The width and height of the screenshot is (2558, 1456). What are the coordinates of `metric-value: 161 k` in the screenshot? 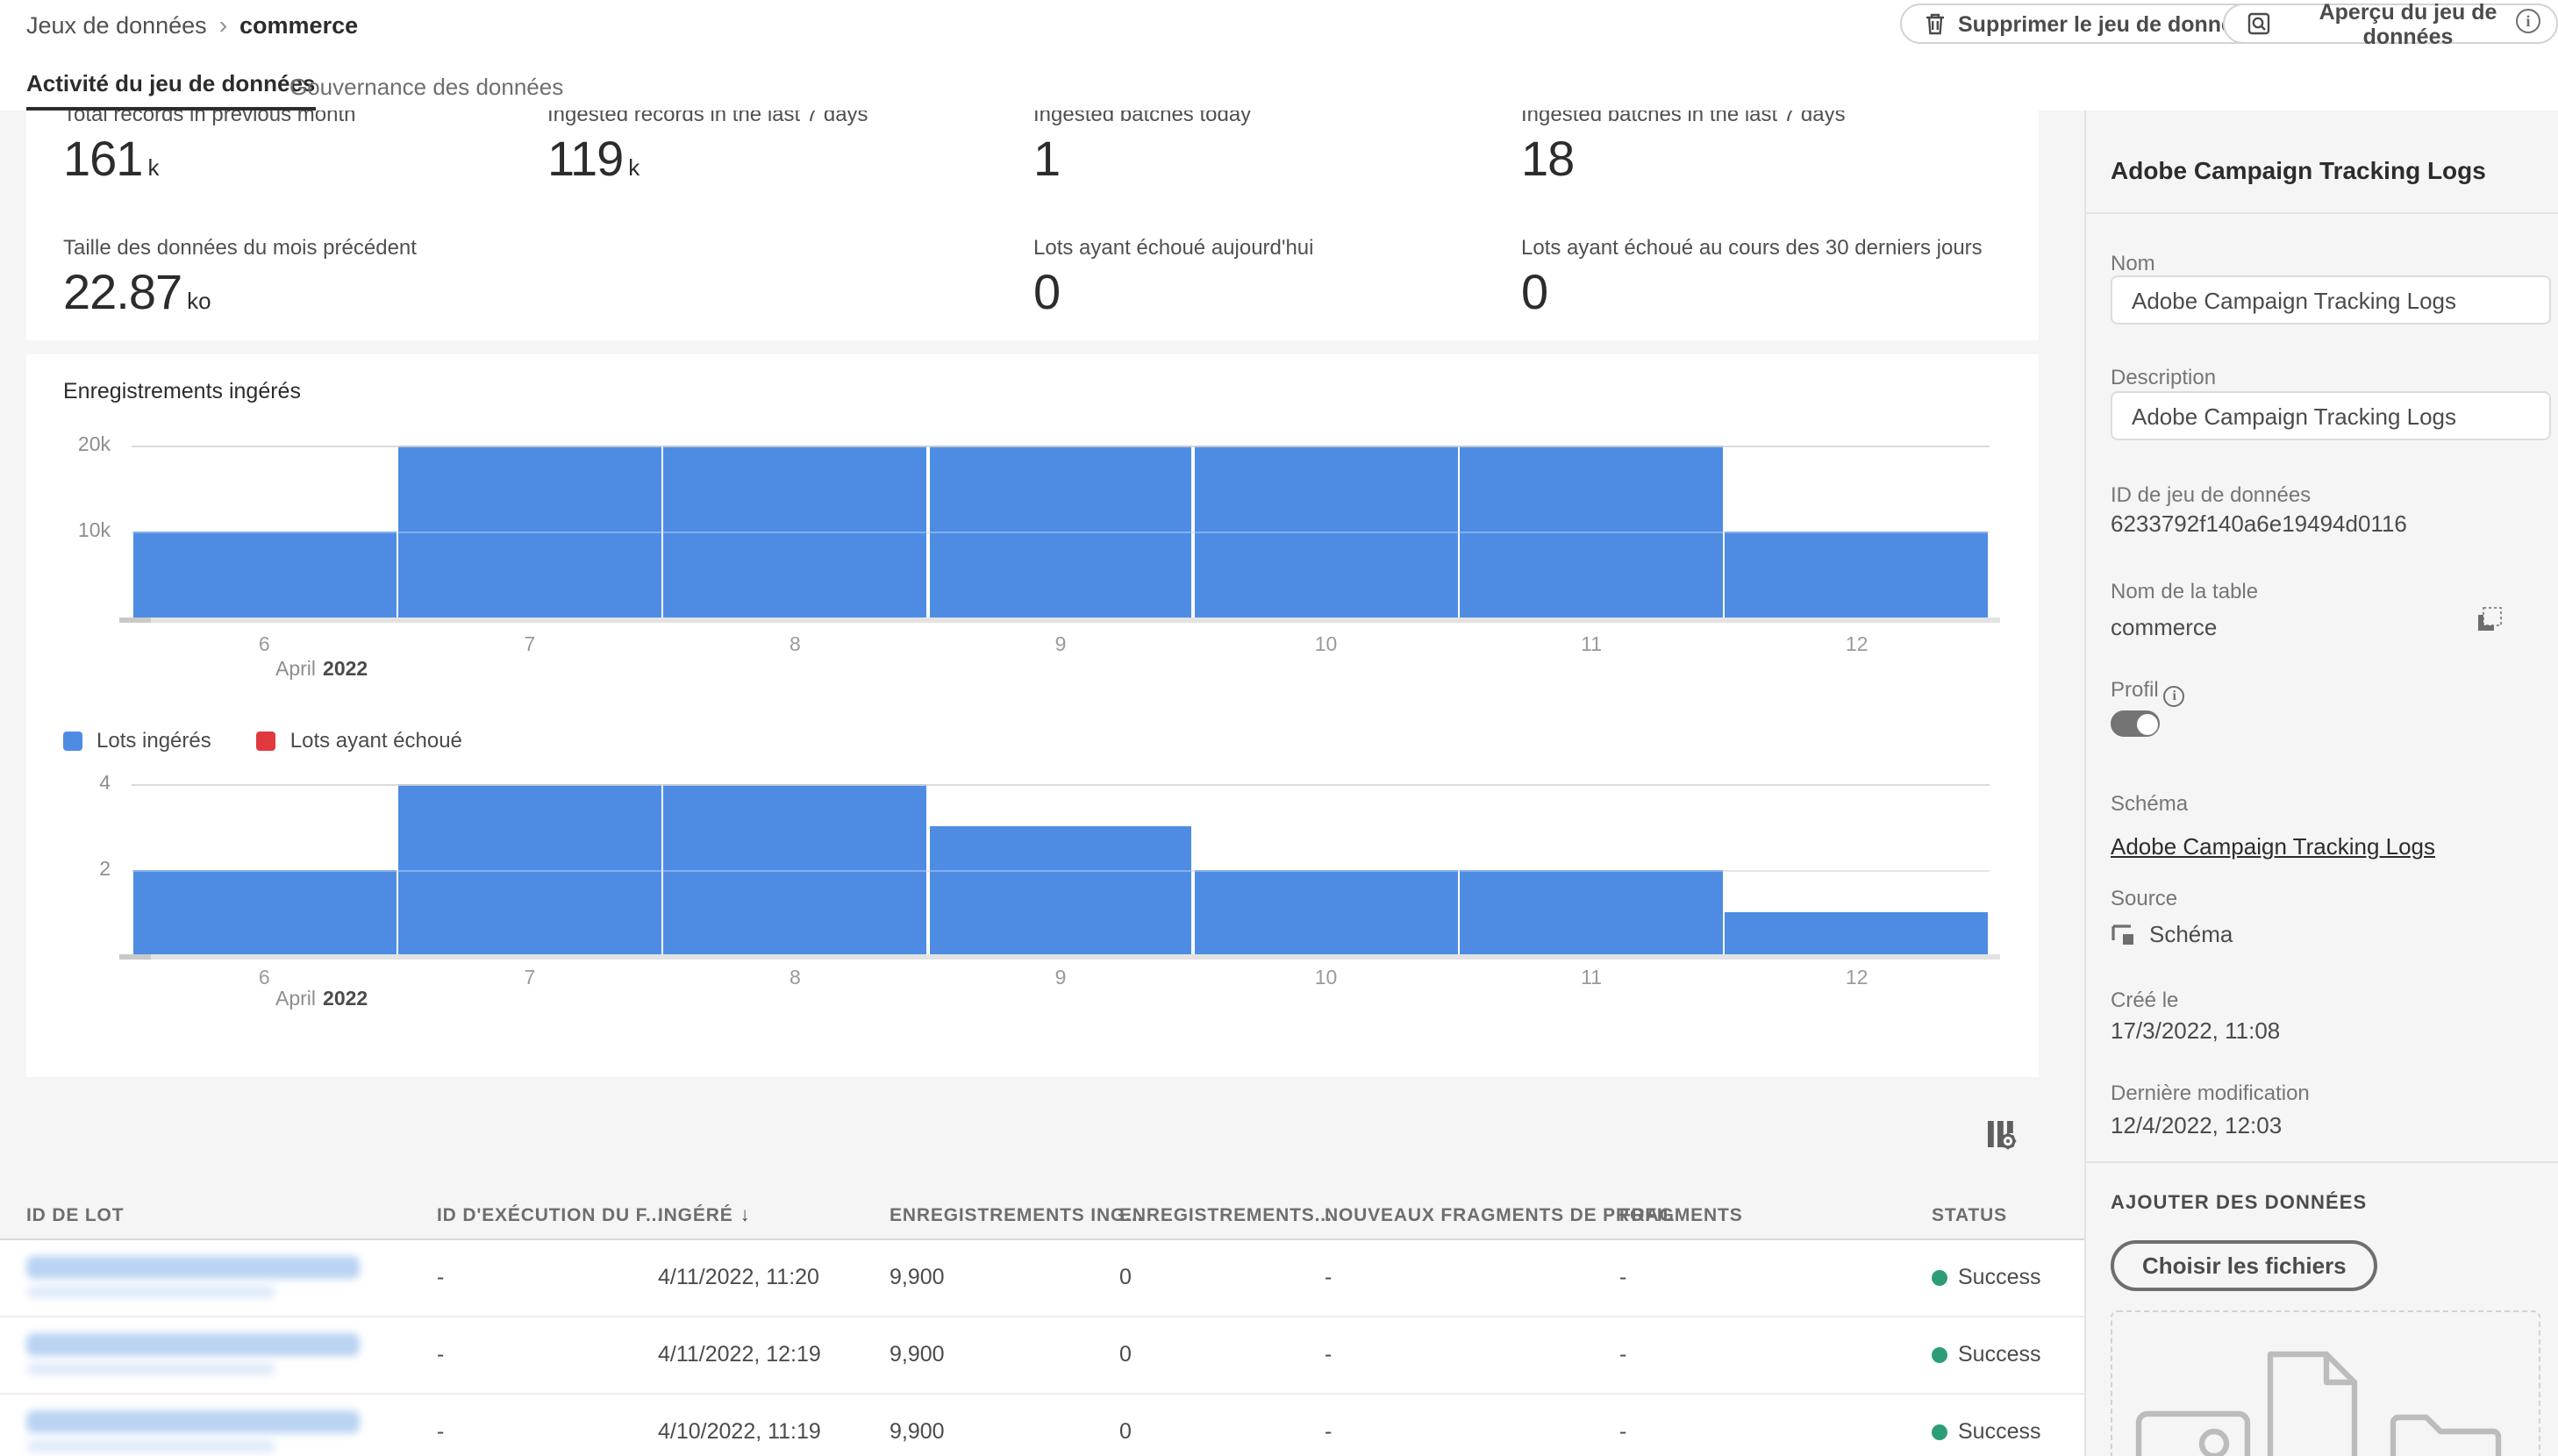 It's located at (210, 160).